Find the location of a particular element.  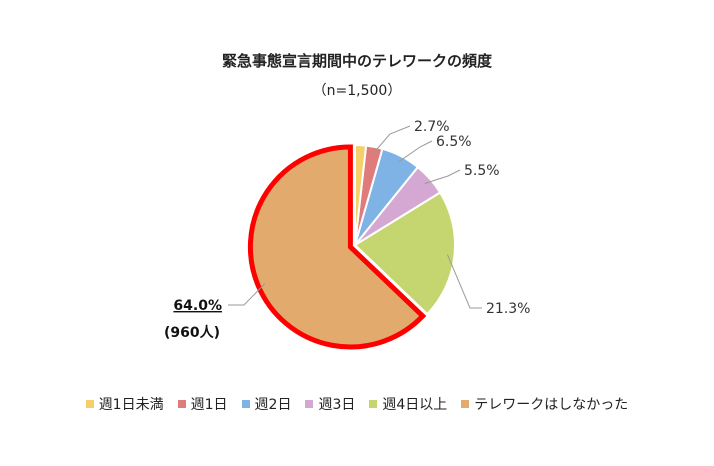

legend-item-週1日: 週1日 is located at coordinates (202, 404).